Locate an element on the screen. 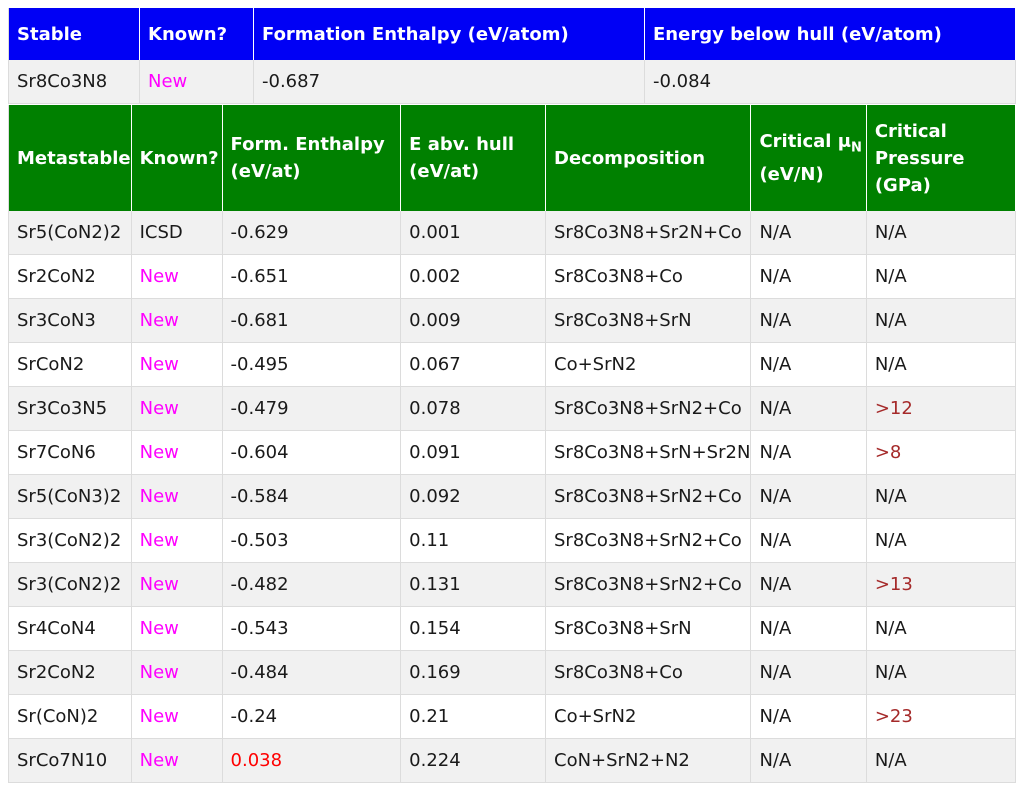 This screenshot has width=1024, height=792. meta-header-pressure-line2: Pressure is located at coordinates (919, 158).